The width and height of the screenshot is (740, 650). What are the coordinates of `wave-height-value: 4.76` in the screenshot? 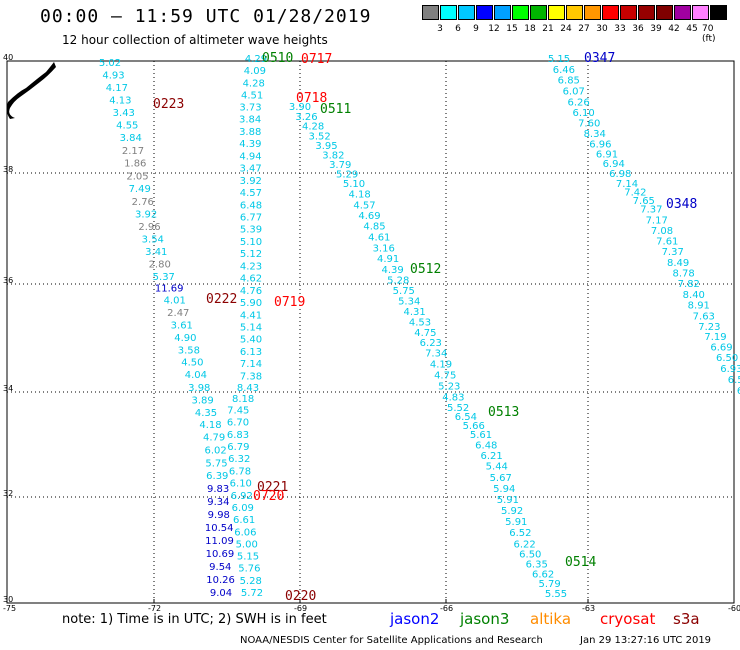 It's located at (251, 291).